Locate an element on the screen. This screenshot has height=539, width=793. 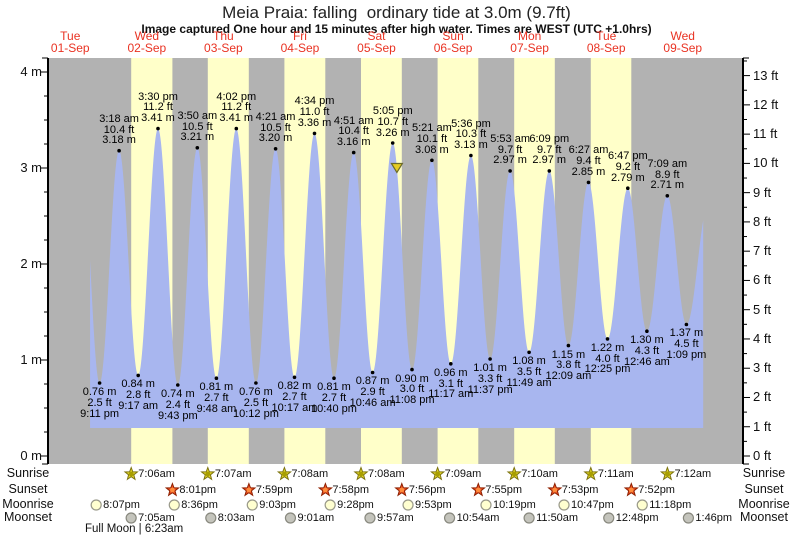
tide-label-line: 4:51 am is located at coordinates (353, 120).